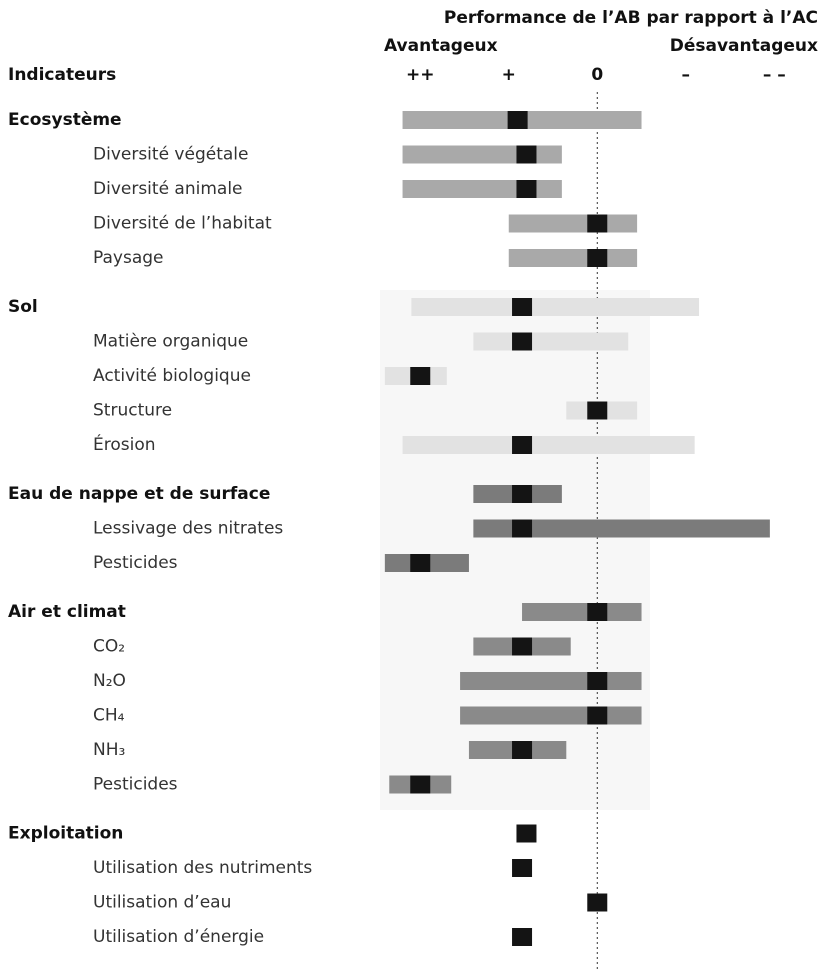 This screenshot has width=820, height=972. Describe the element at coordinates (178, 937) in the screenshot. I see `item-label: Utilisation d’énergie` at that location.